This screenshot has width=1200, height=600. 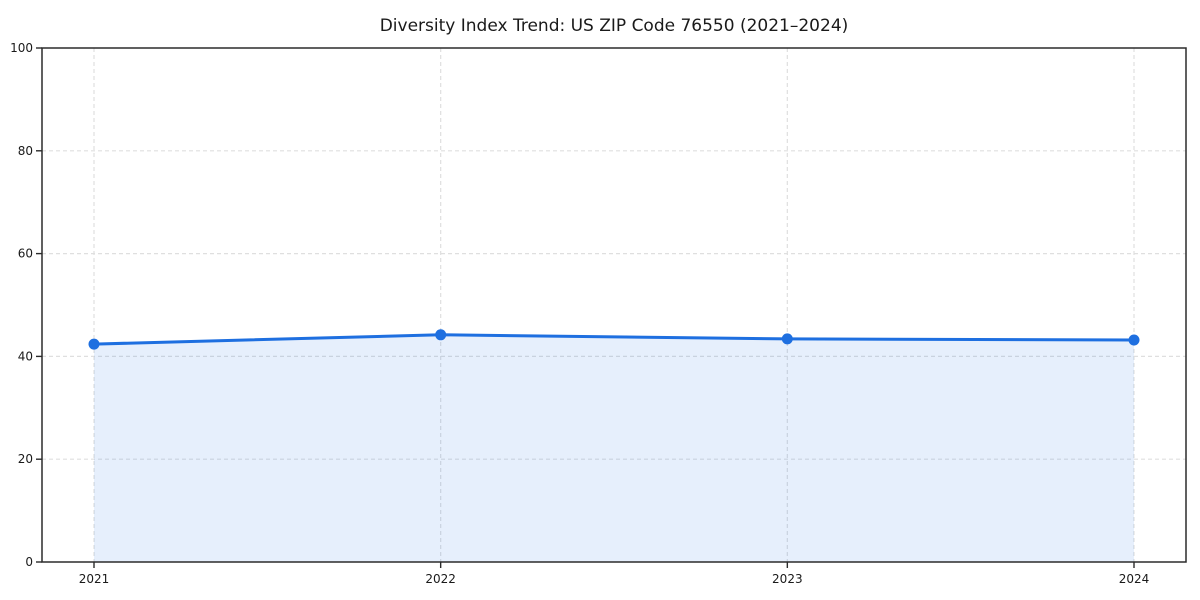 I want to click on x-tick-label: 2021, so click(x=94, y=579).